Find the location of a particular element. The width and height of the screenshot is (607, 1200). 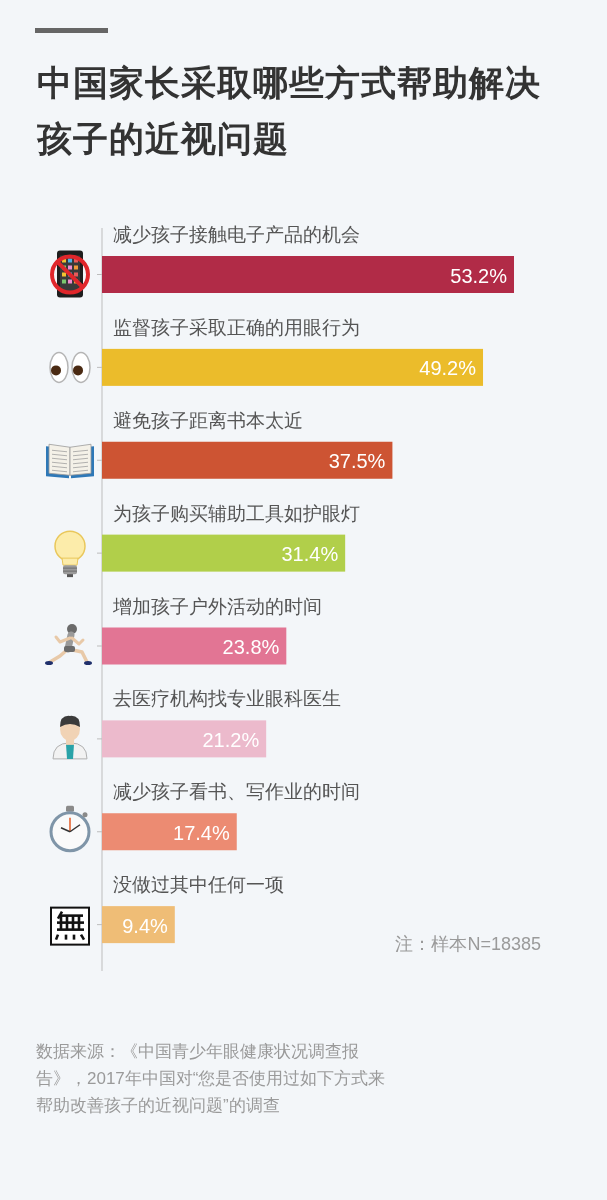

data-label: 49.2% is located at coordinates (448, 368).